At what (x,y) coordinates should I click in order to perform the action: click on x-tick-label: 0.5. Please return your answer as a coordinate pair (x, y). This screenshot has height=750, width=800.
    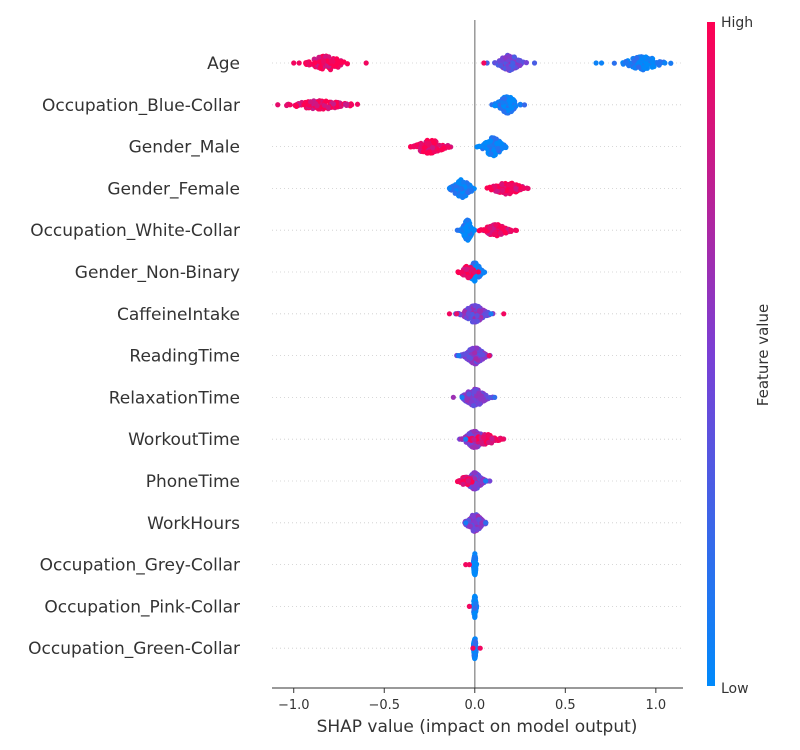
    Looking at the image, I should click on (565, 705).